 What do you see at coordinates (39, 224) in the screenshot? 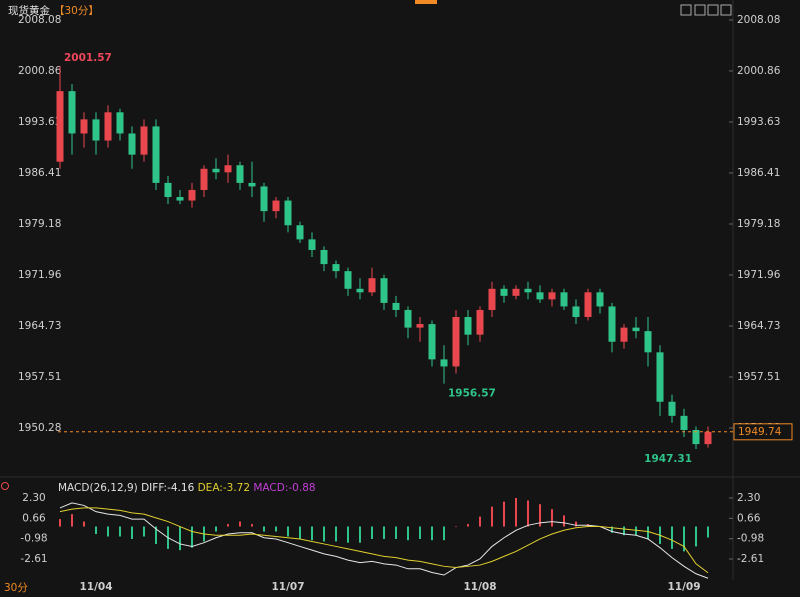
I see `y-tick-label: 1979.18` at bounding box center [39, 224].